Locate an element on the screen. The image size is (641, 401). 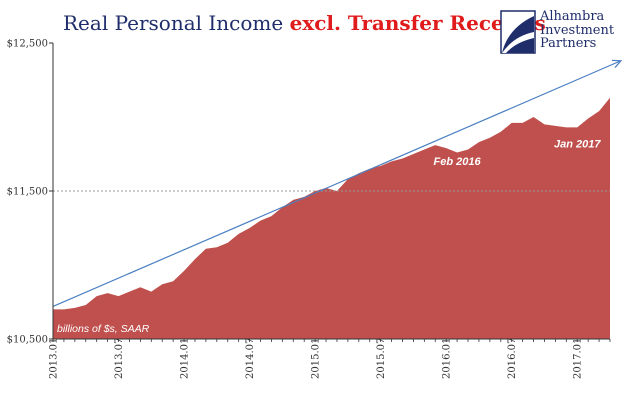
logo-line3: Partners is located at coordinates (568, 43).